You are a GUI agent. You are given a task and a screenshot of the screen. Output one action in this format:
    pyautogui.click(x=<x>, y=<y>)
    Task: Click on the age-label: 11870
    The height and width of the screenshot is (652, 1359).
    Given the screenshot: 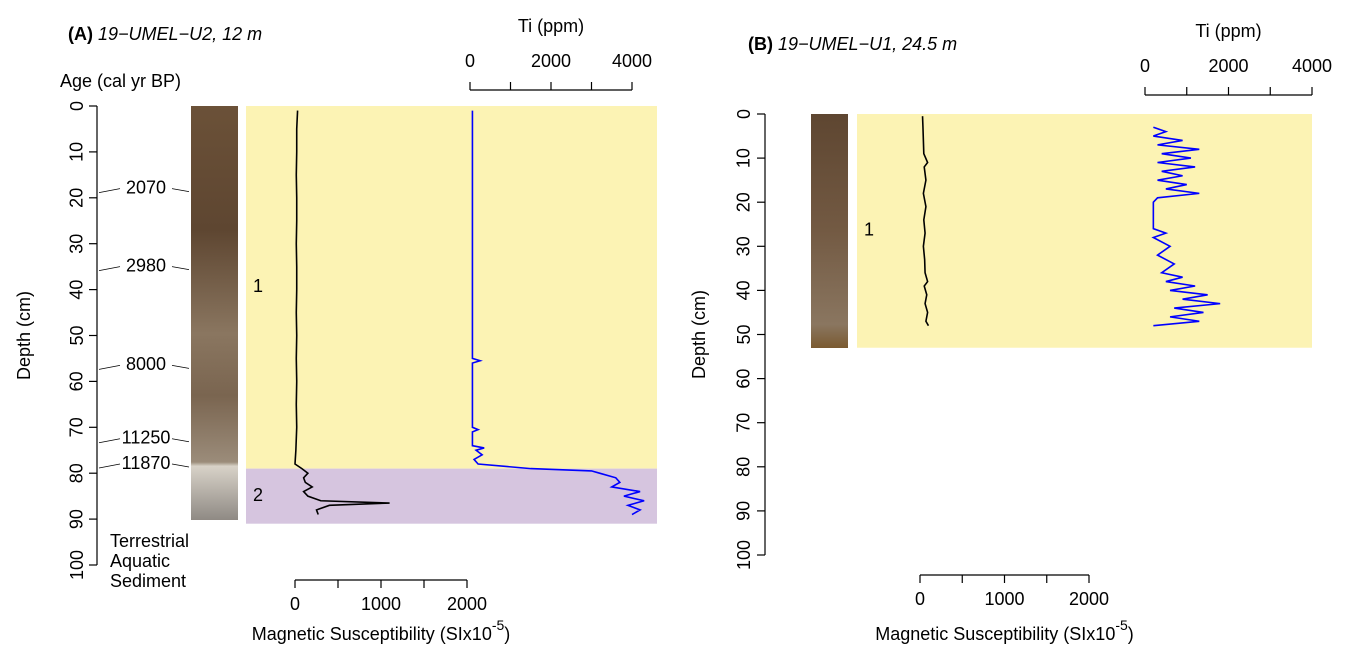 What is the action you would take?
    pyautogui.click(x=146, y=463)
    